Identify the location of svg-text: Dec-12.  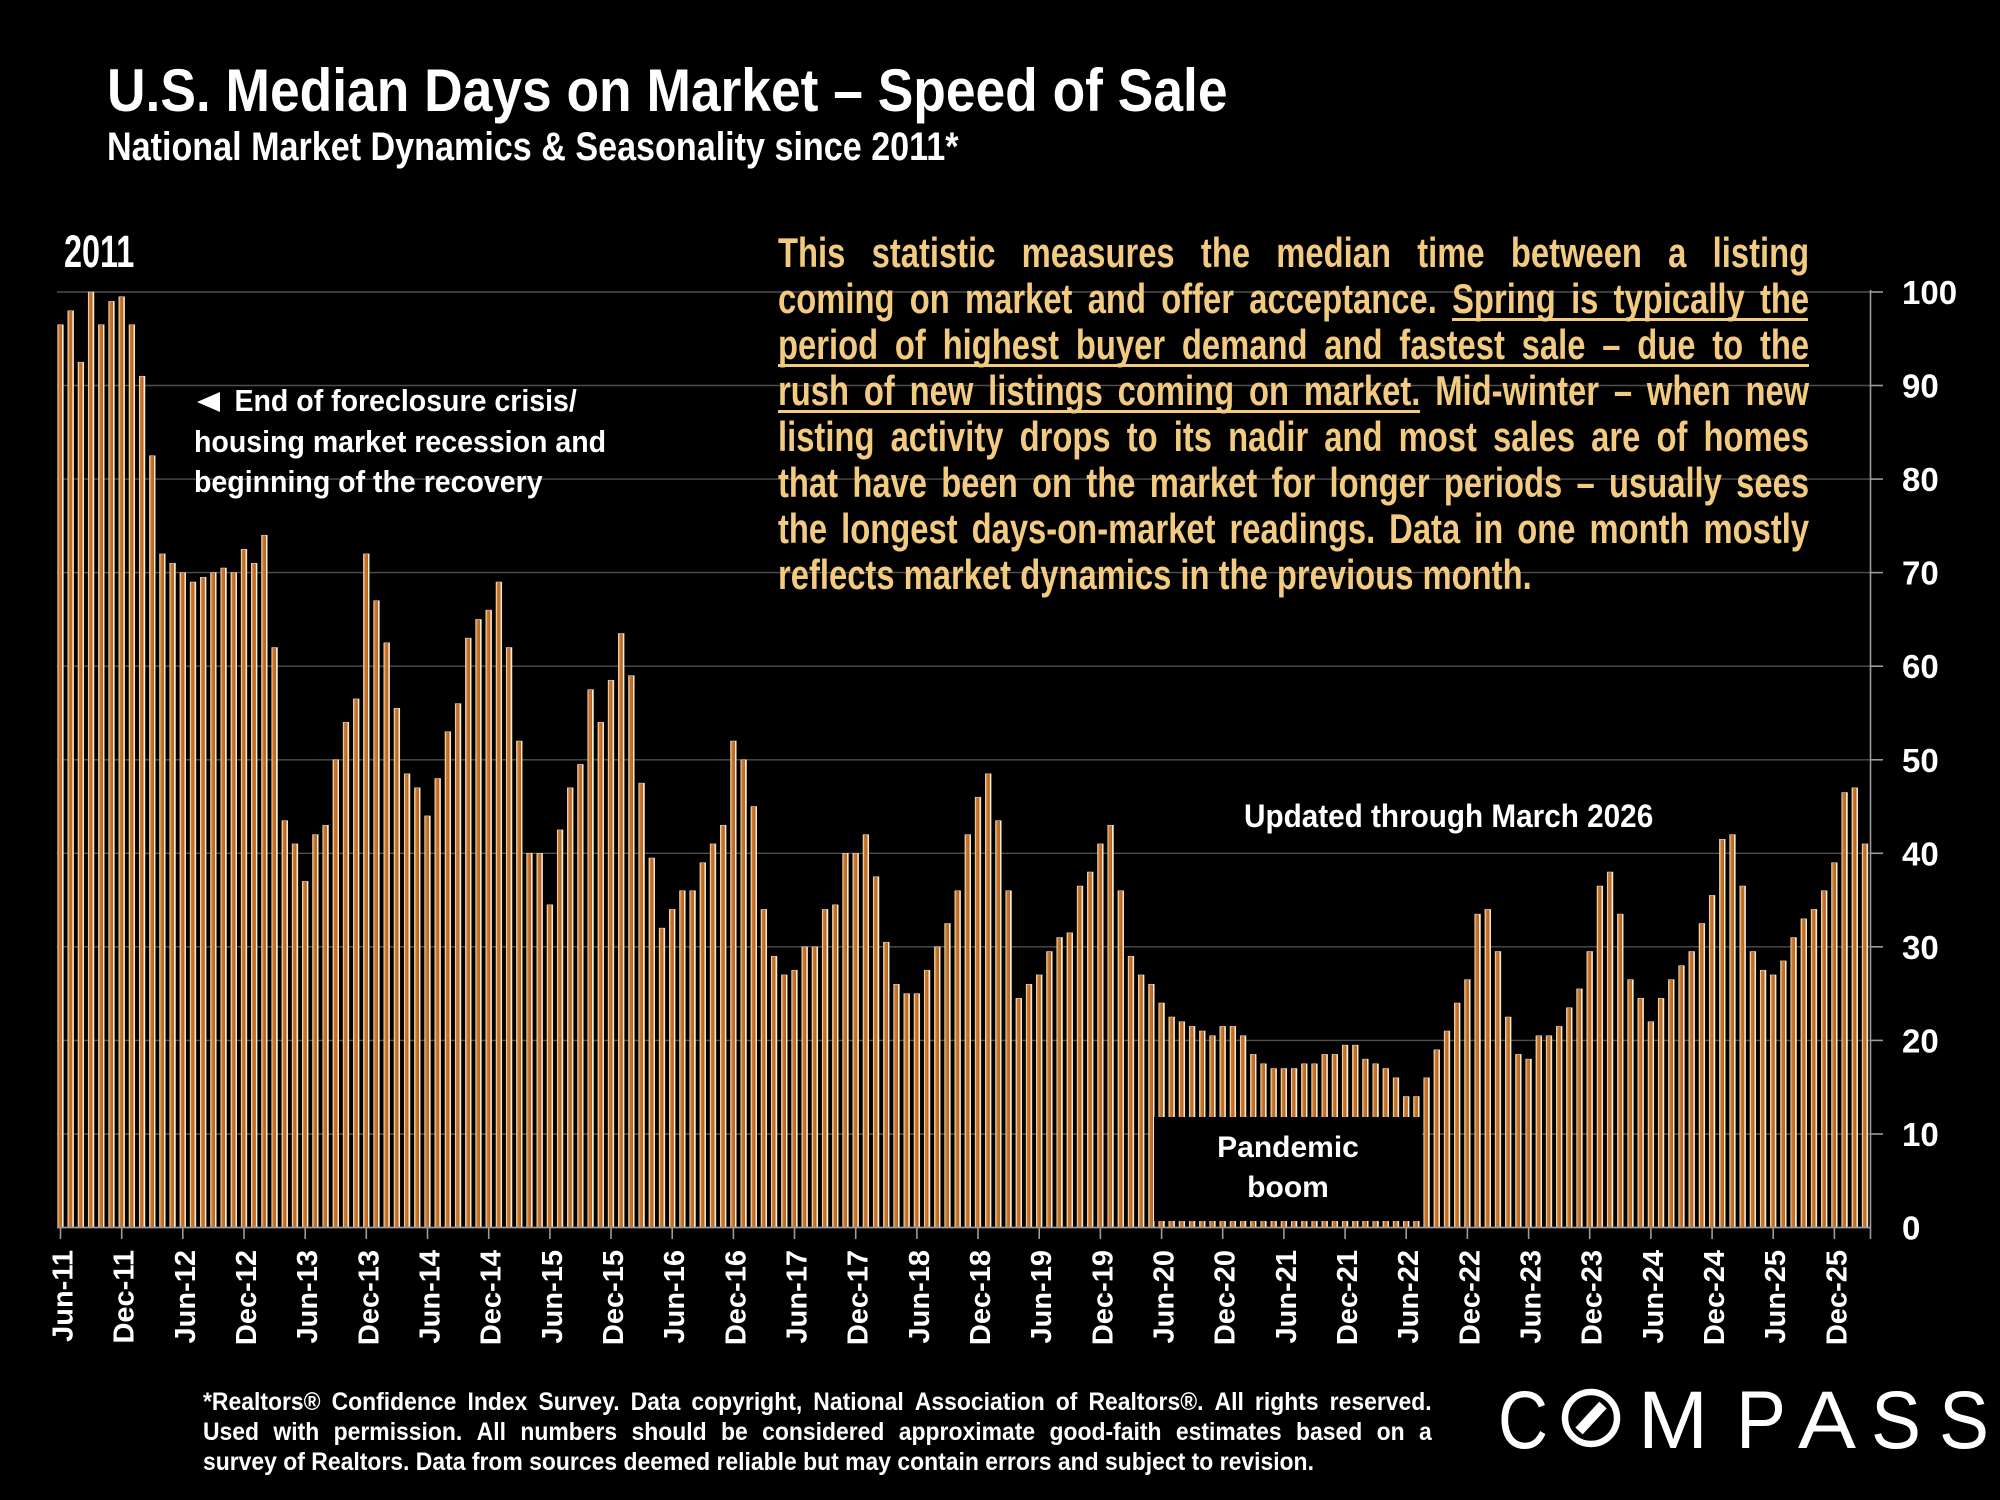
(247, 1297).